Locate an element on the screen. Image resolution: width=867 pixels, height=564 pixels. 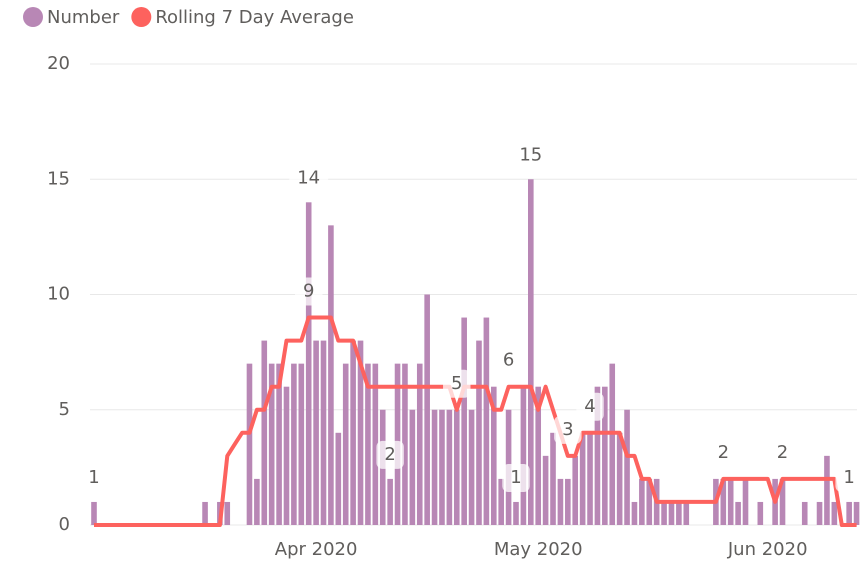
y-tick-label: 10 is located at coordinates (58, 294).